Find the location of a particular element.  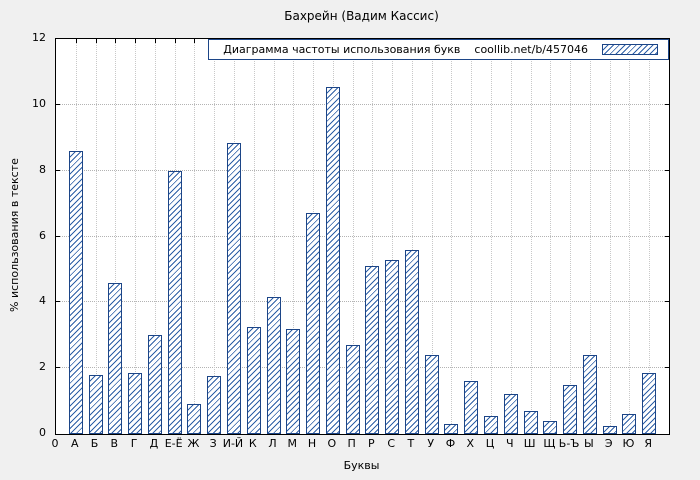

bar-Ш is located at coordinates (530, 422).